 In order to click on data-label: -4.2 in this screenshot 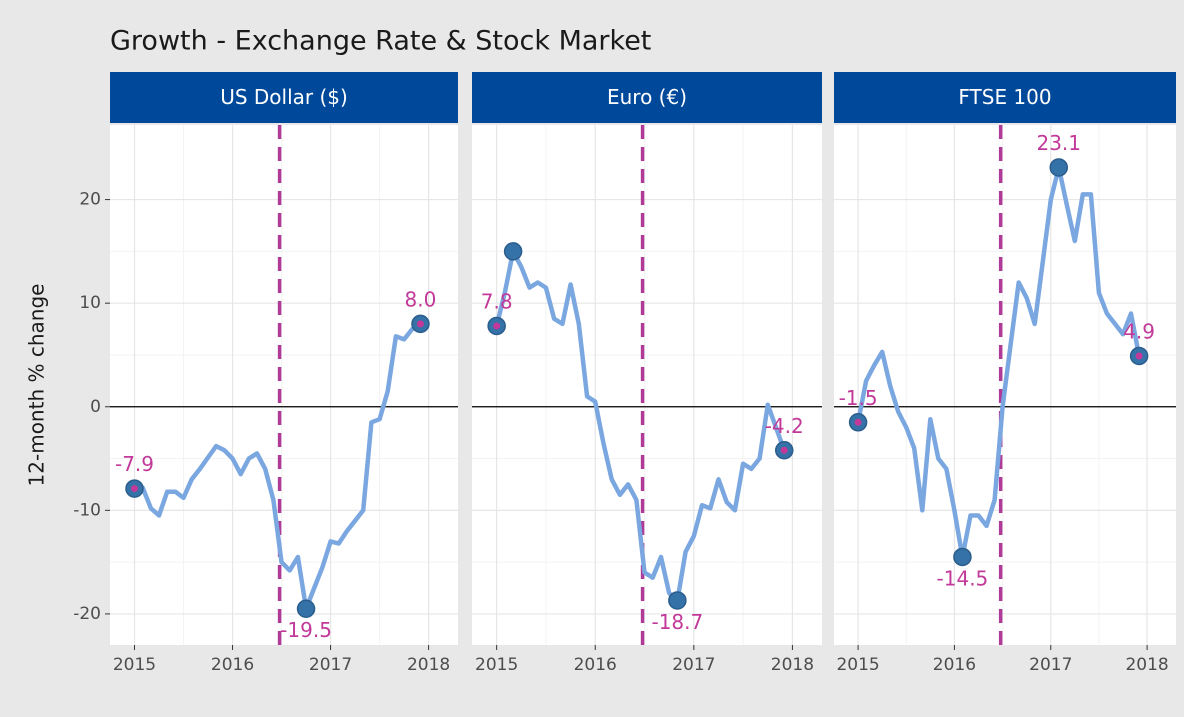, I will do `click(784, 426)`.